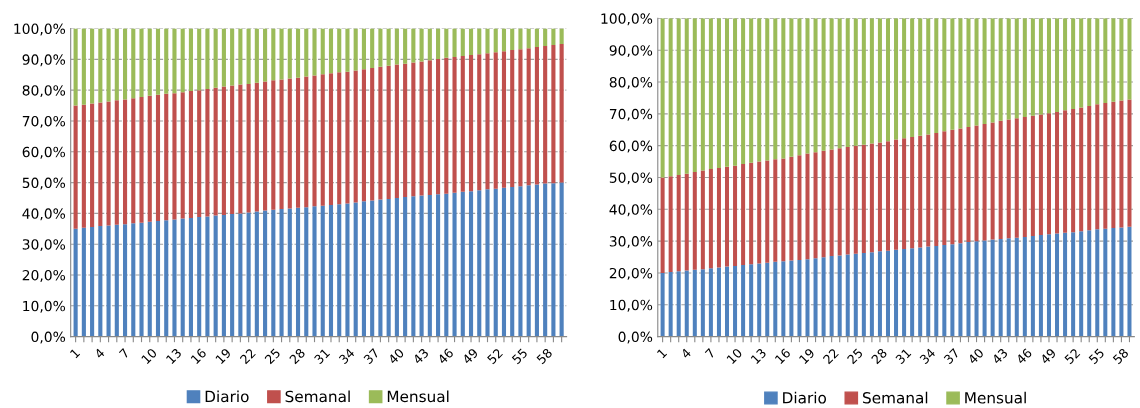 The image size is (1140, 408). I want to click on x-tick-label: 7, so click(710, 353).